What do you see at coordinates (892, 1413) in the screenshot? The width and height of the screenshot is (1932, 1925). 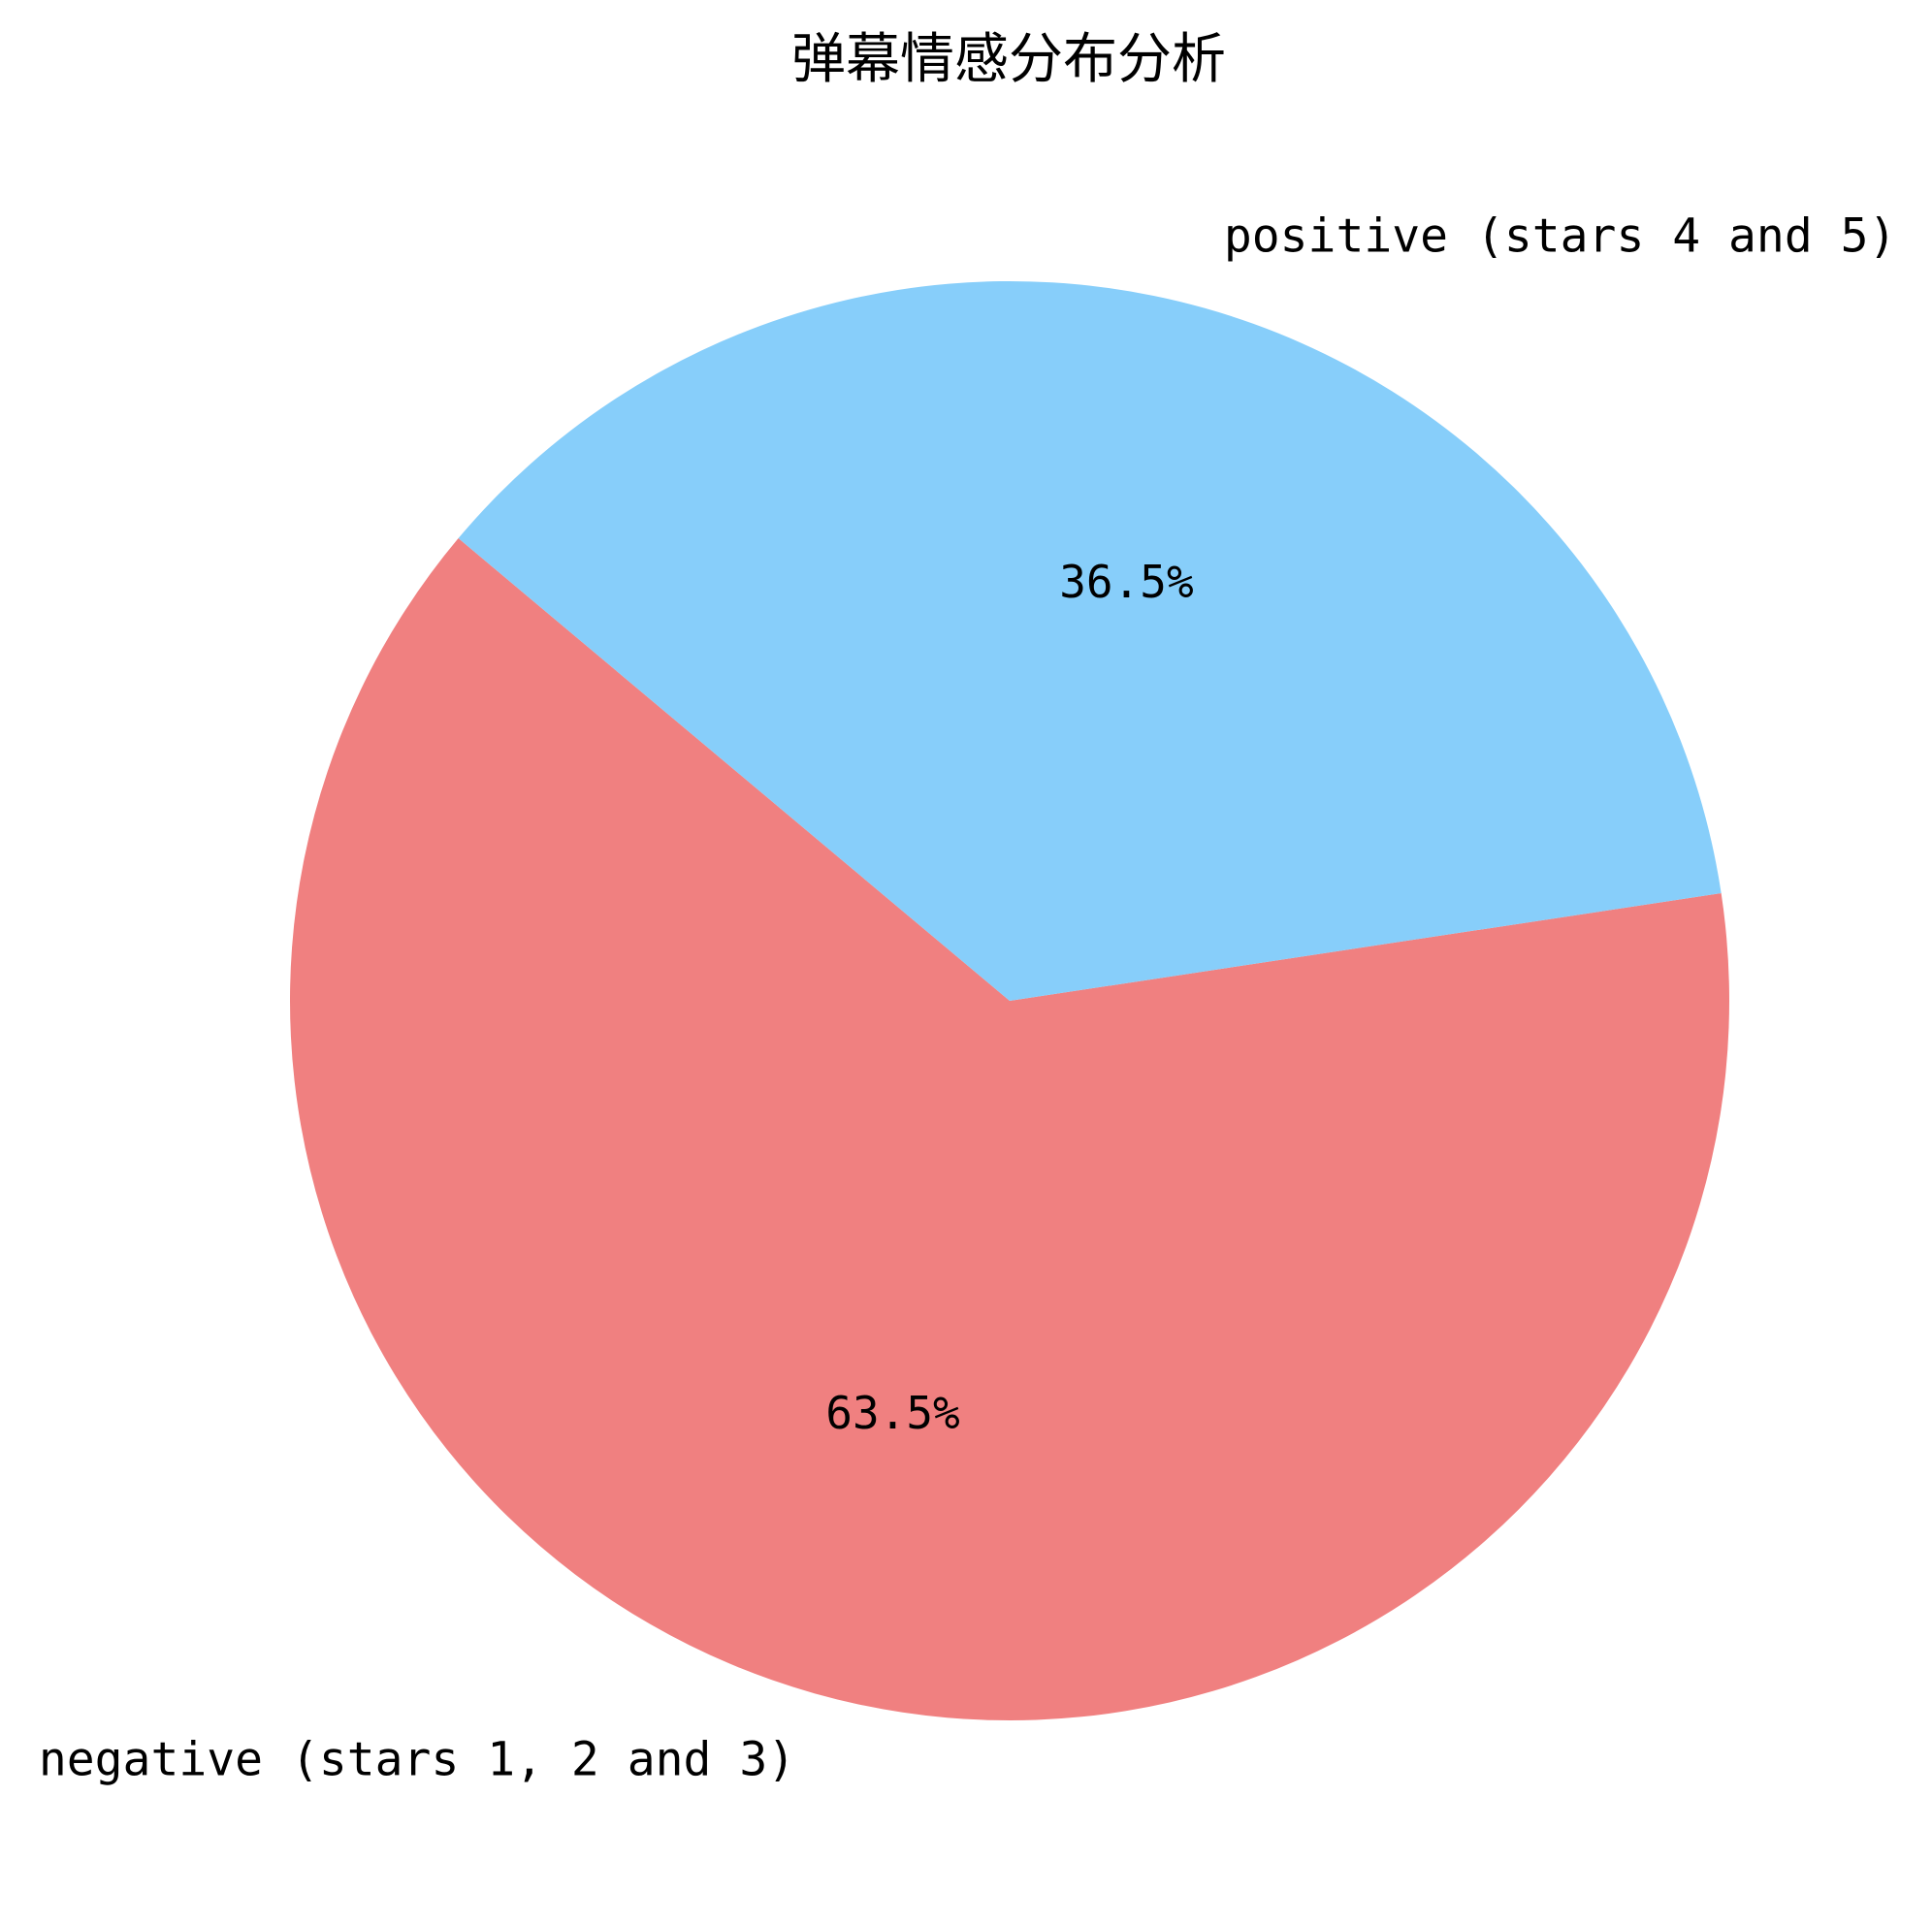 I see `slice-percent-label: 63.5%` at bounding box center [892, 1413].